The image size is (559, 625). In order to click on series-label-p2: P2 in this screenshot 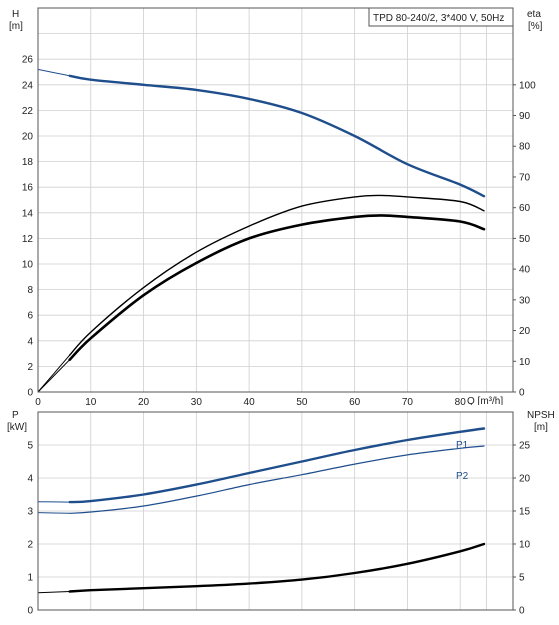, I will do `click(462, 476)`.